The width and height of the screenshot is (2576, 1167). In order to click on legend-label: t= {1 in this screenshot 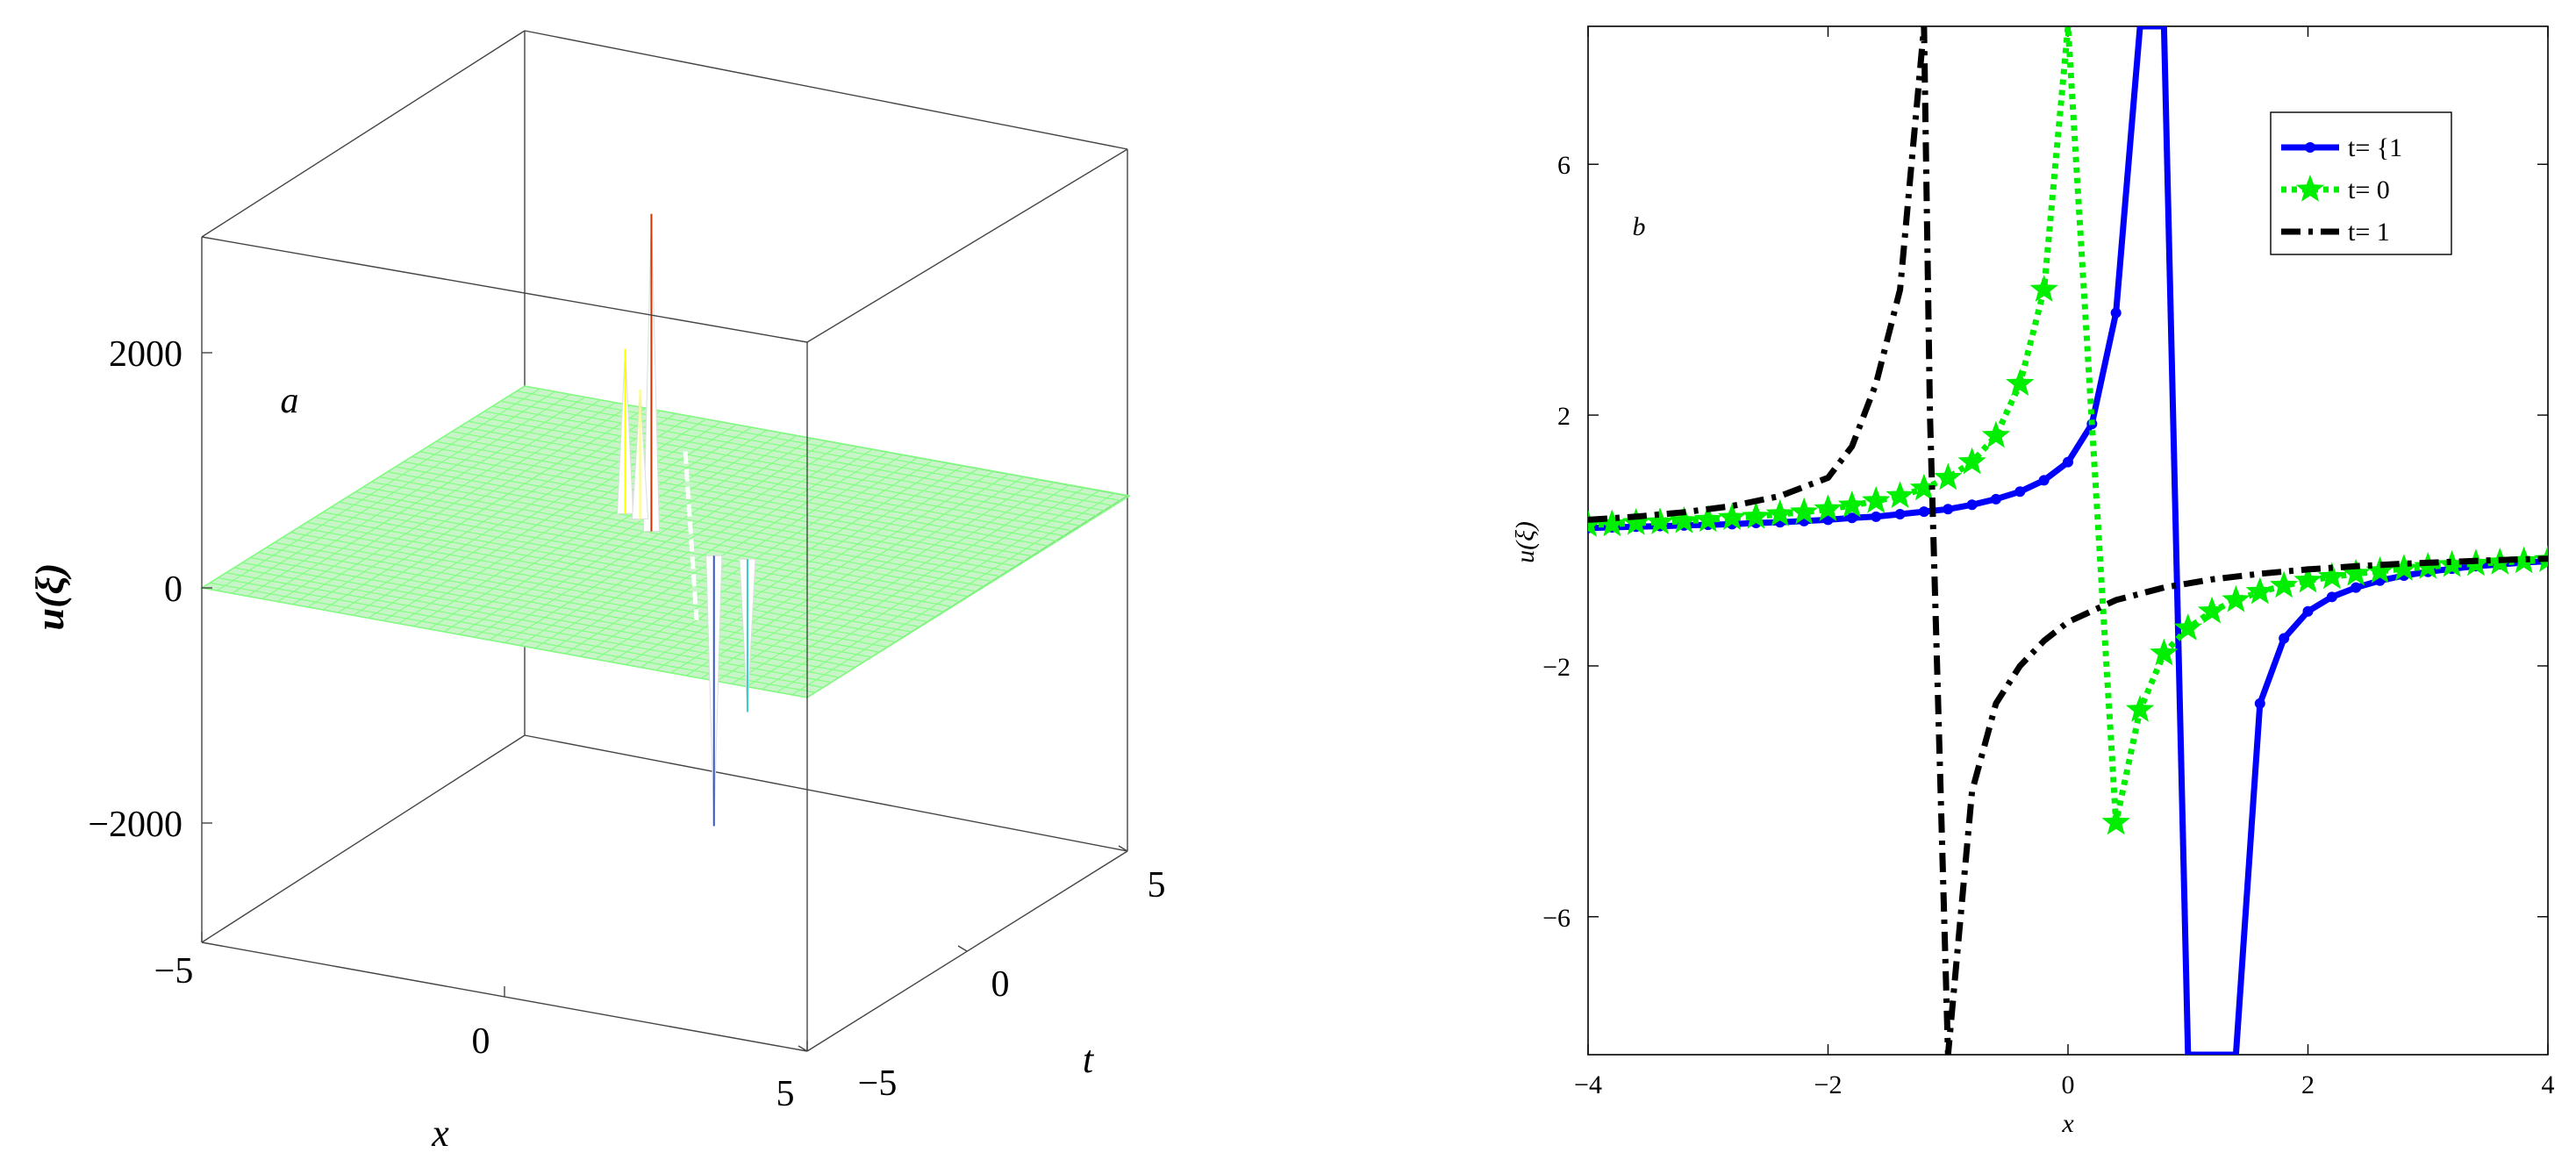, I will do `click(2375, 147)`.